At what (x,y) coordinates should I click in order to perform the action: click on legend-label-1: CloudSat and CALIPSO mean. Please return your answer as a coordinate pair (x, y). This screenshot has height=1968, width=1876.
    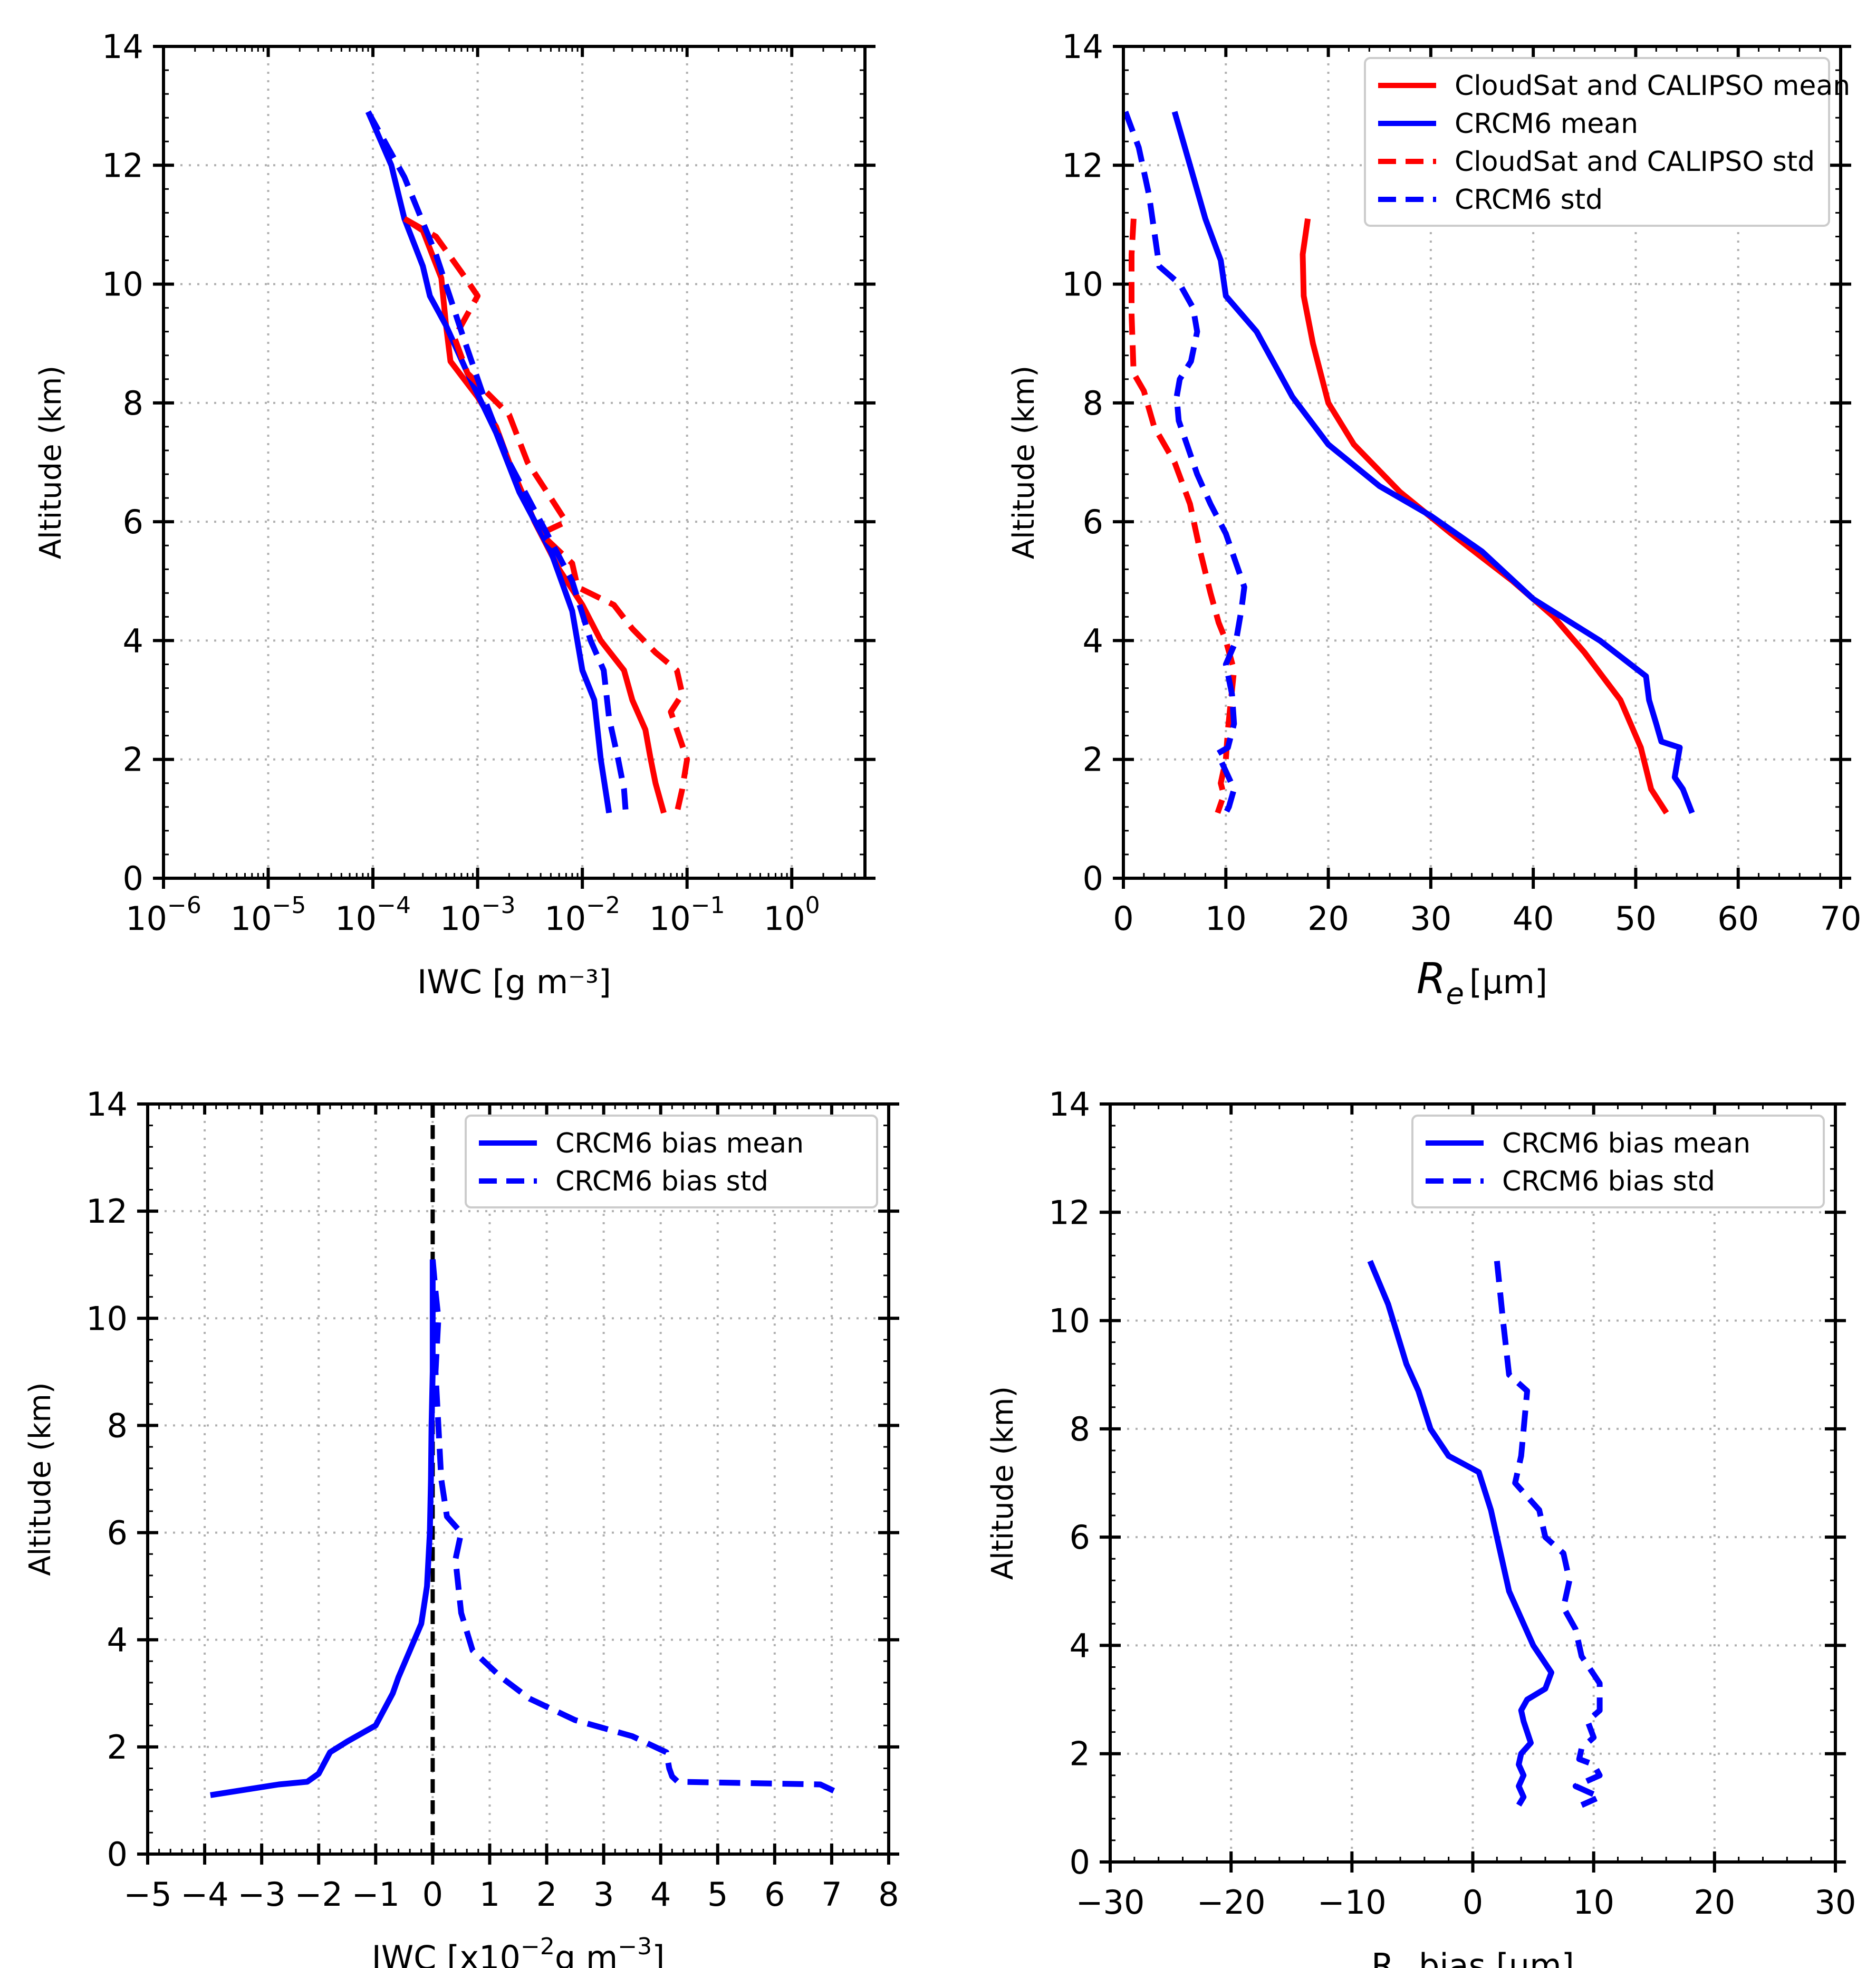
    Looking at the image, I should click on (1653, 86).